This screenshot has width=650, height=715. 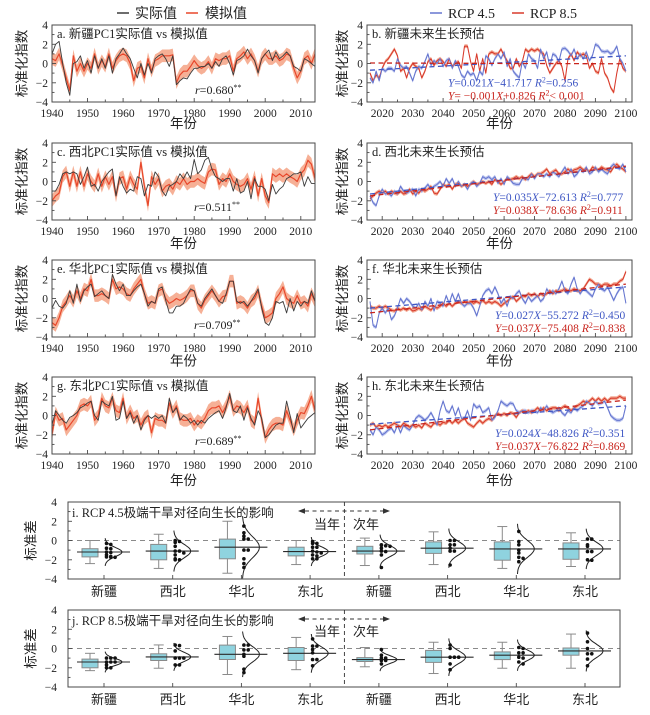 What do you see at coordinates (31, 540) in the screenshot?
I see `y-axis-title: 标准差` at bounding box center [31, 540].